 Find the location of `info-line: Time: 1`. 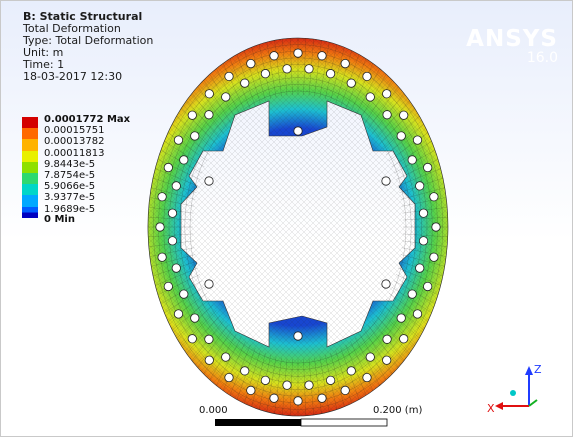

info-line: Time: 1 is located at coordinates (44, 64).